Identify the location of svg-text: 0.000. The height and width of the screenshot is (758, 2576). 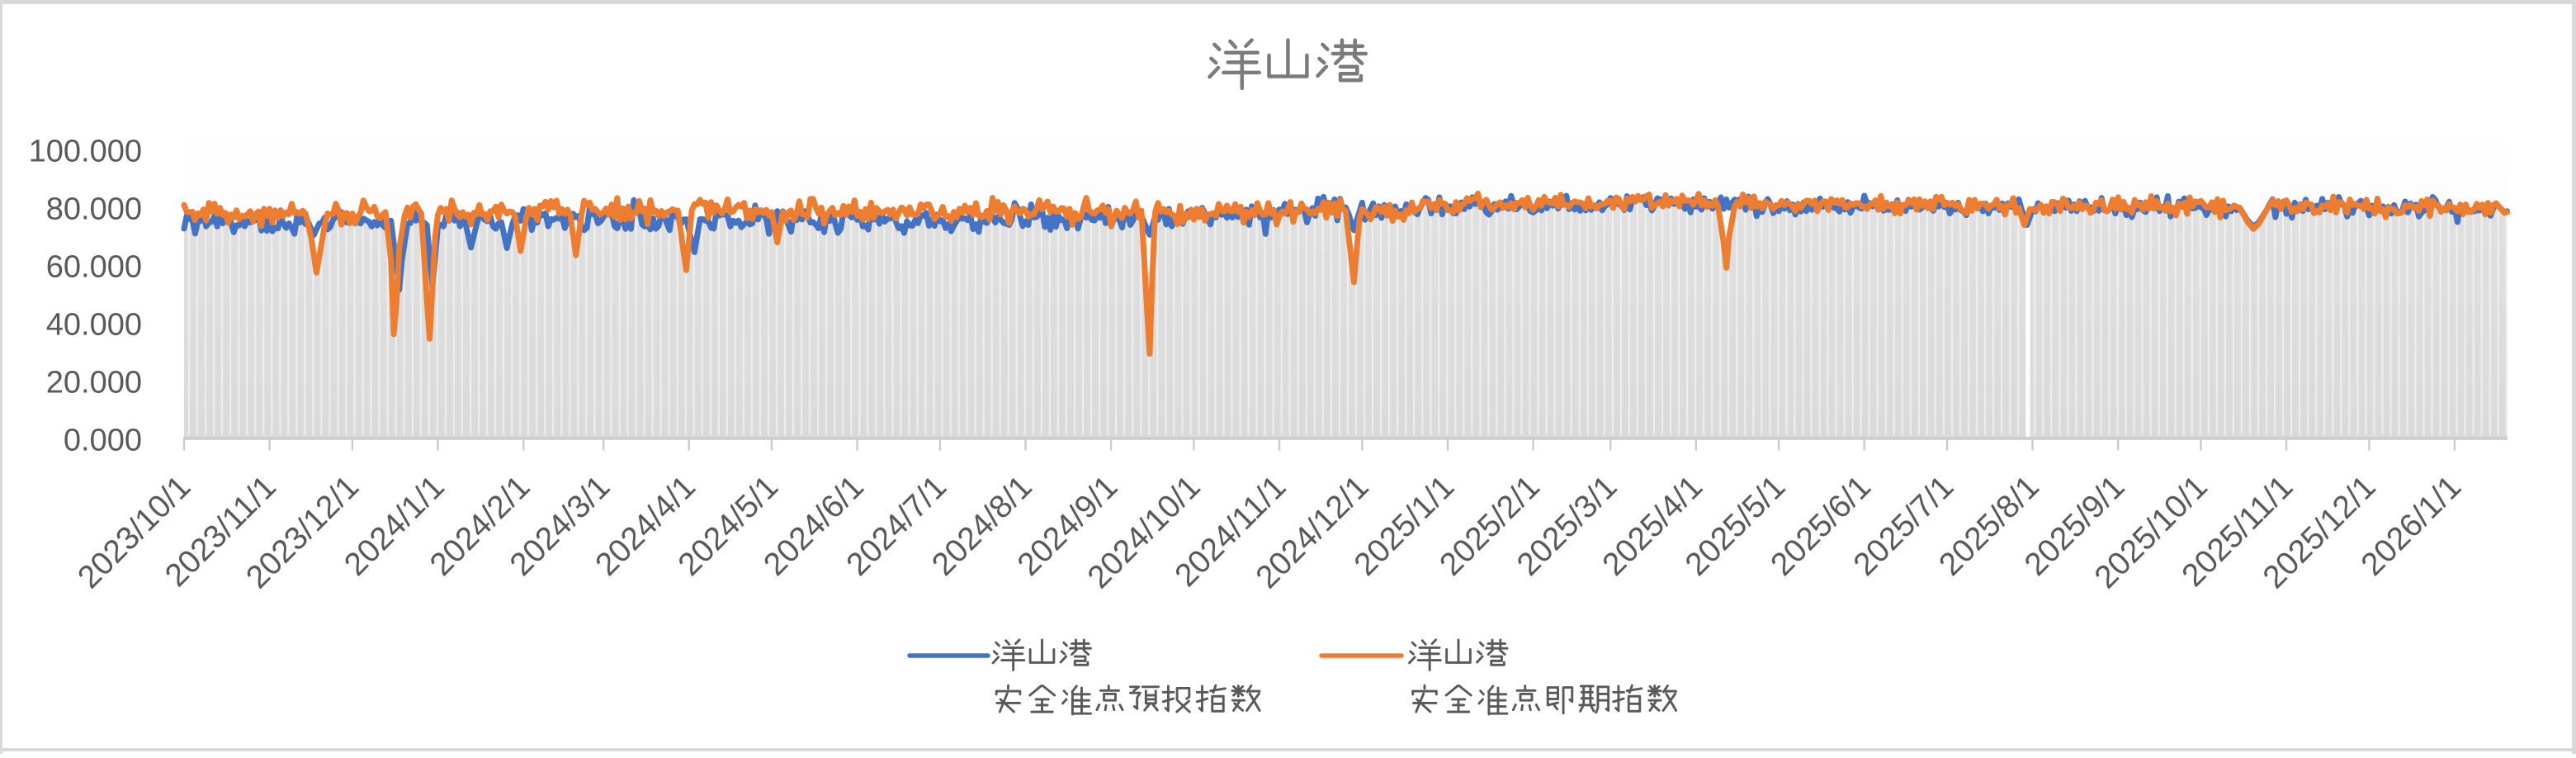
(103, 441).